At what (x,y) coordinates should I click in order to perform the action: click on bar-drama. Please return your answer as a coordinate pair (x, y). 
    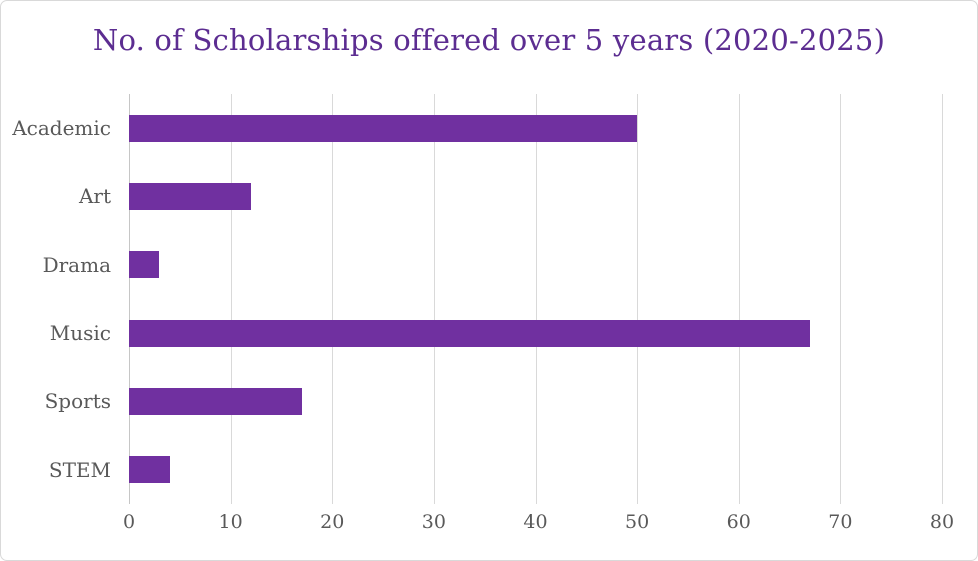
    Looking at the image, I should click on (144, 265).